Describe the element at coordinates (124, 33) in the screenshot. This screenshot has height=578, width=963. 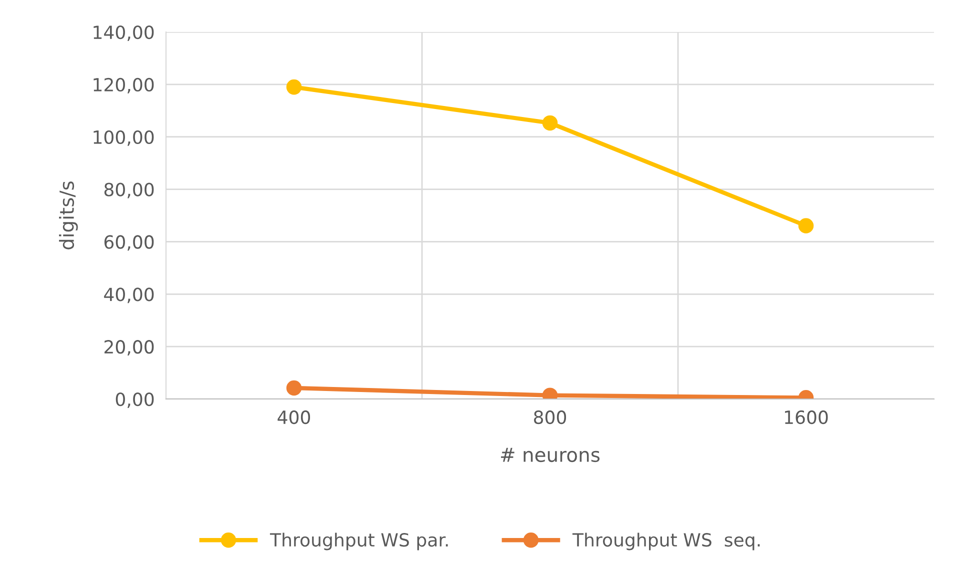
I see `y-tick-label: 140,00` at that location.